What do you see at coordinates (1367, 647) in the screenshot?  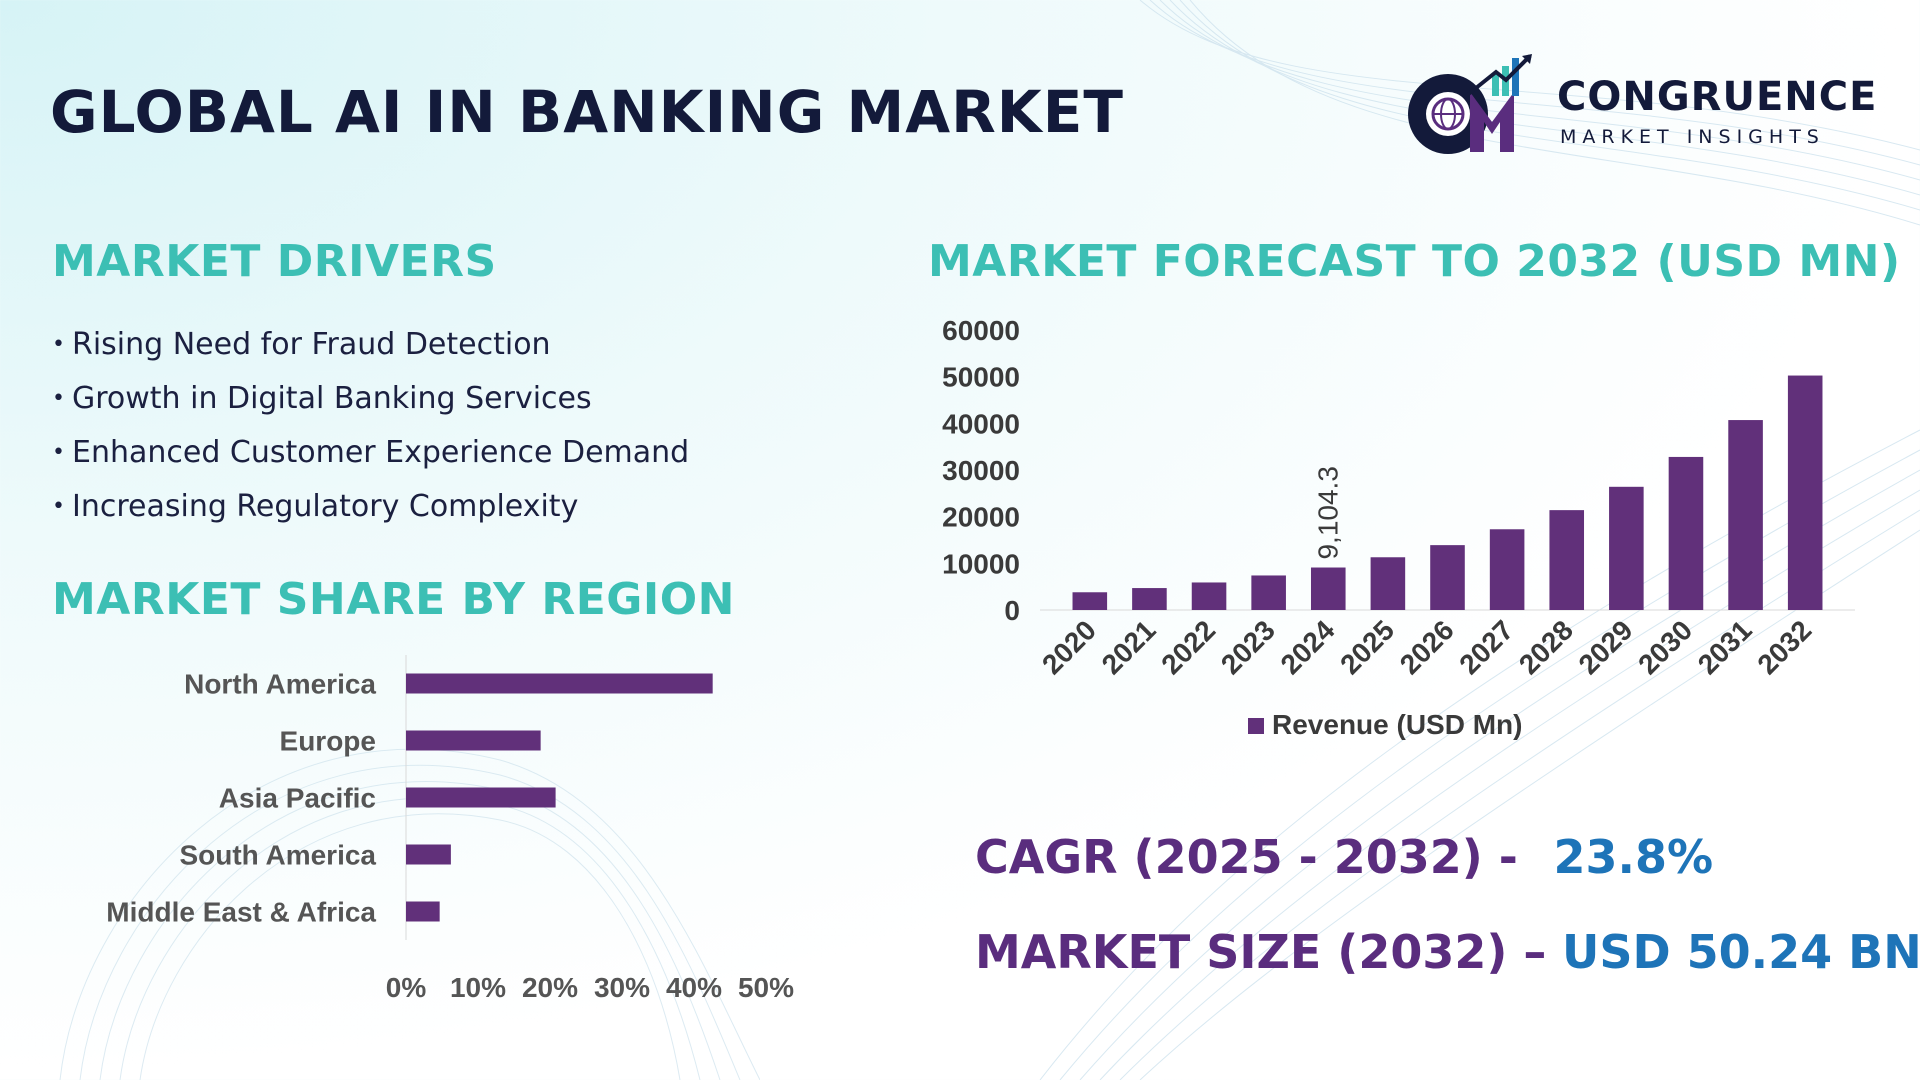 I see `x-tick-label: 2025` at bounding box center [1367, 647].